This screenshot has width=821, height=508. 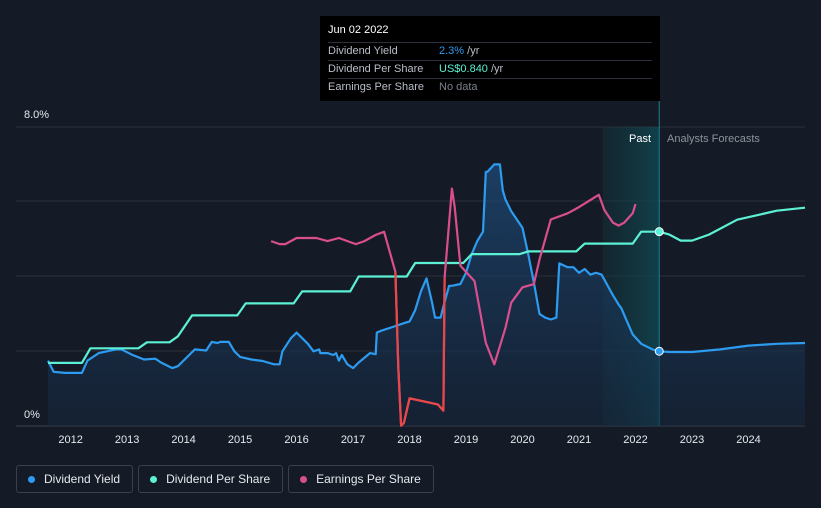 I want to click on legend-earnings-per-share: Earnings Per Share, so click(x=361, y=479).